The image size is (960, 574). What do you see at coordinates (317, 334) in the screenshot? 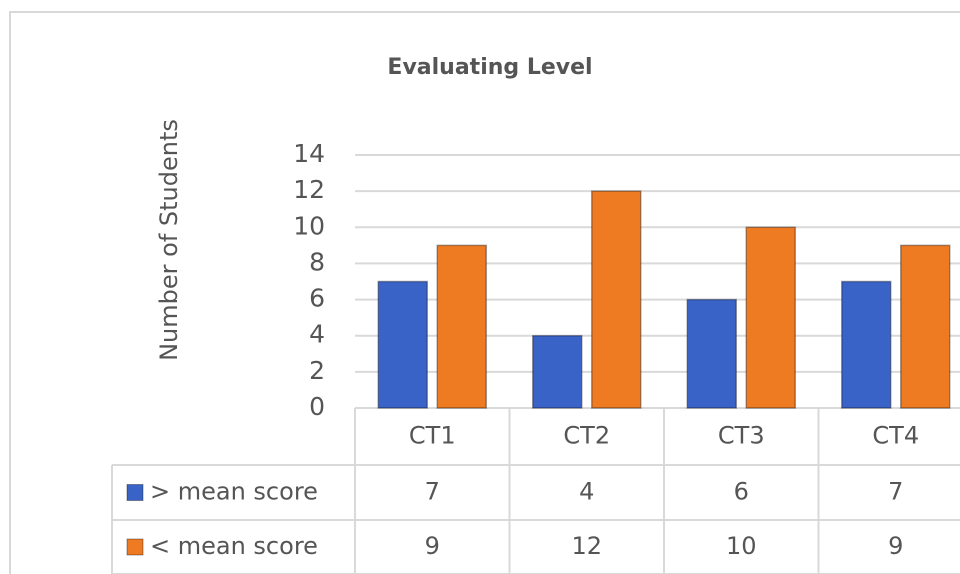
I see `y-tick-label: 4` at bounding box center [317, 334].